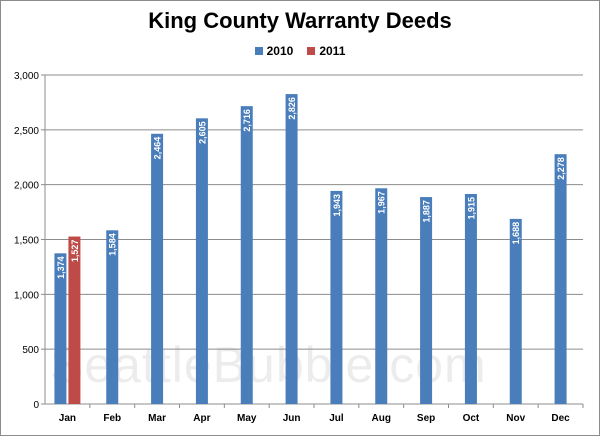 Image resolution: width=600 pixels, height=436 pixels. What do you see at coordinates (471, 208) in the screenshot?
I see `data-label-2010: 1,915` at bounding box center [471, 208].